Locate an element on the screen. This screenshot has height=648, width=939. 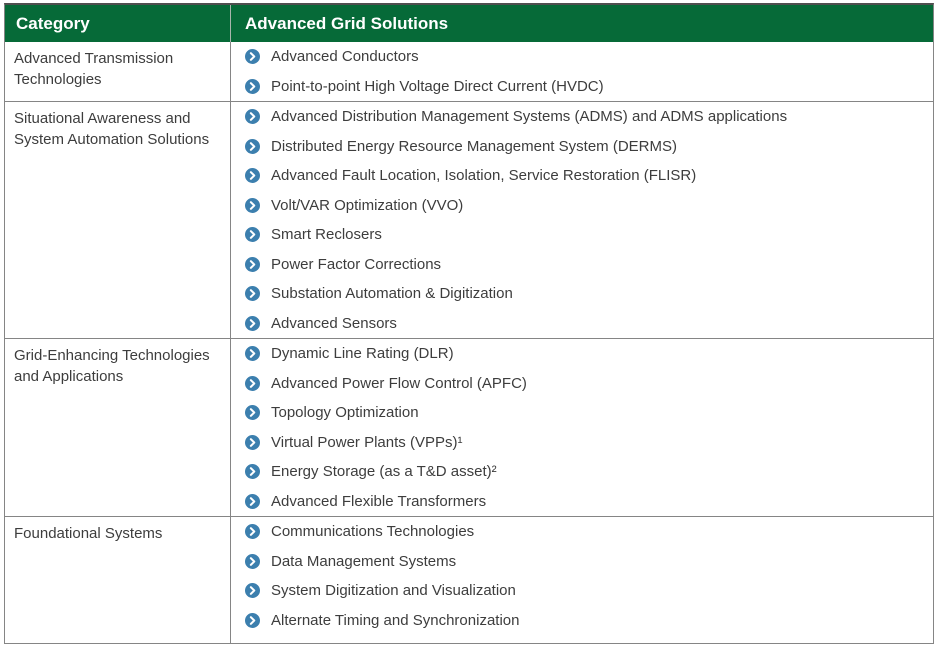
list-item: Smart Reclosers is located at coordinates (585, 235).